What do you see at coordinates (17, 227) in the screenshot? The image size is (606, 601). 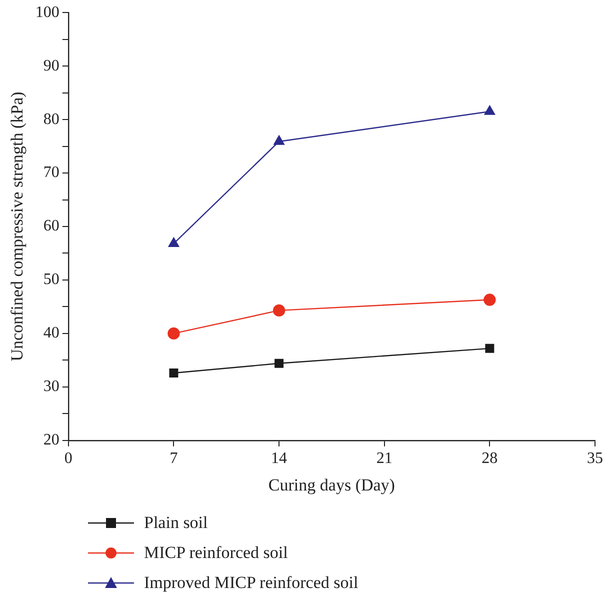 I see `y-axis-title: Unconfined compressive strength (kPa)` at bounding box center [17, 227].